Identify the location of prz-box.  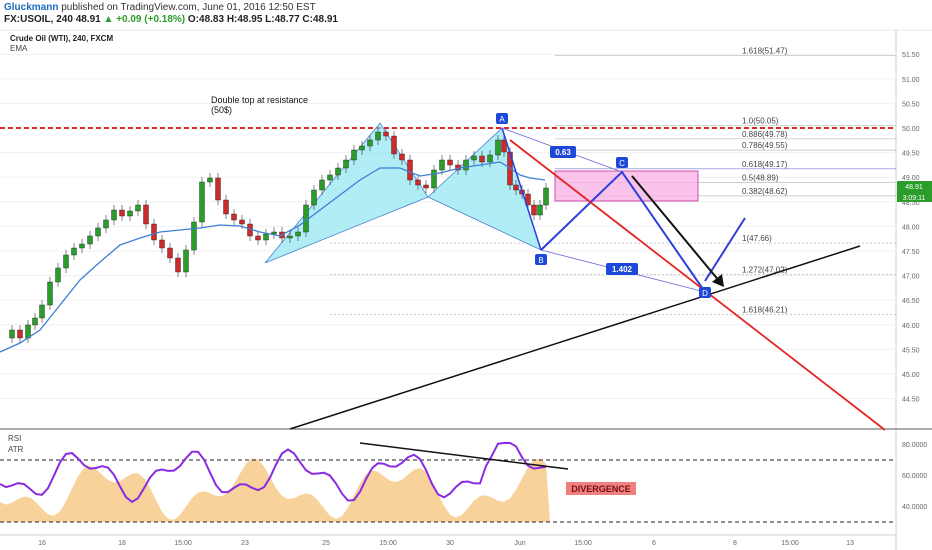
(626, 186).